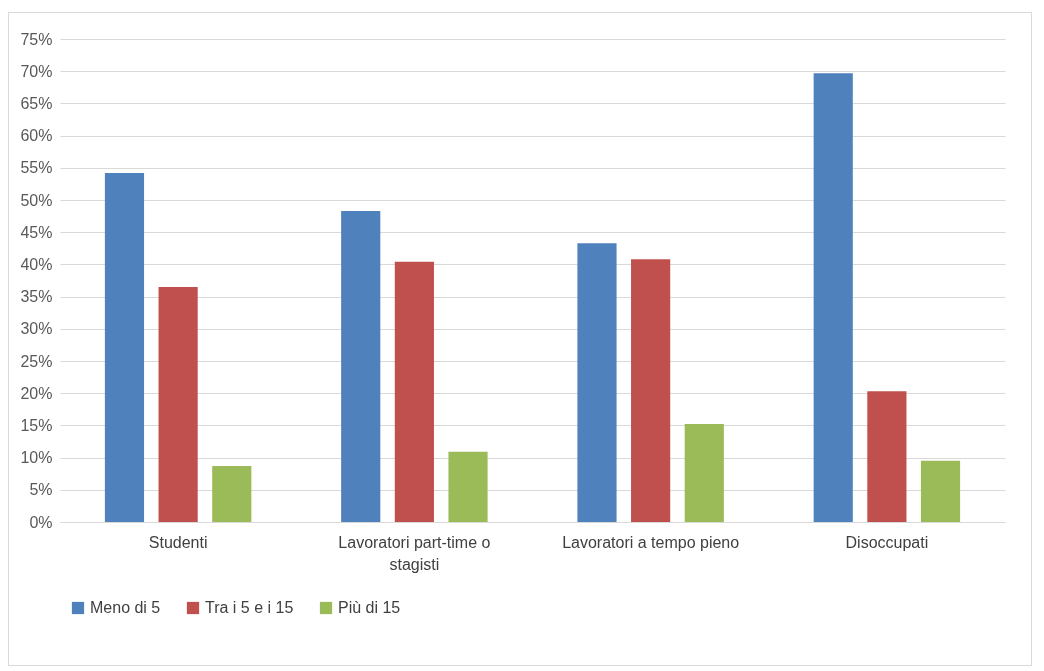  Describe the element at coordinates (36, 361) in the screenshot. I see `y-tick-label: 25%` at that location.